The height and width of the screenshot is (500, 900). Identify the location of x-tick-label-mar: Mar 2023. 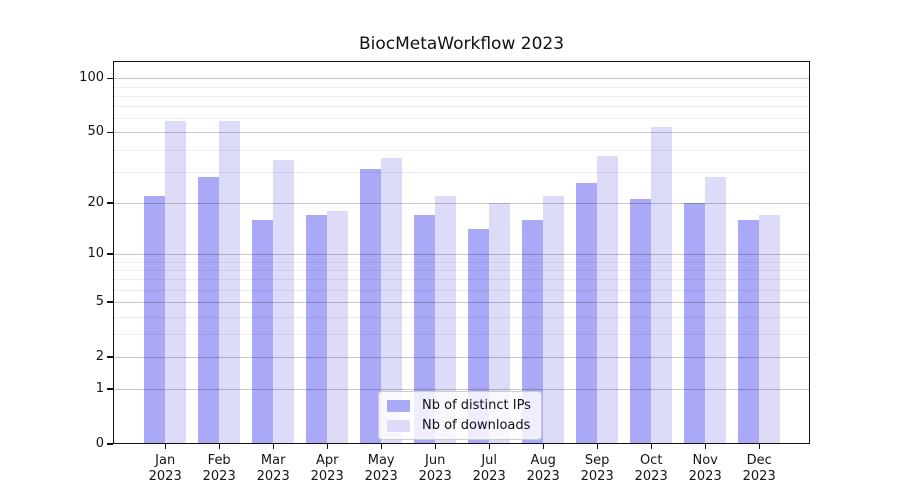
(273, 468).